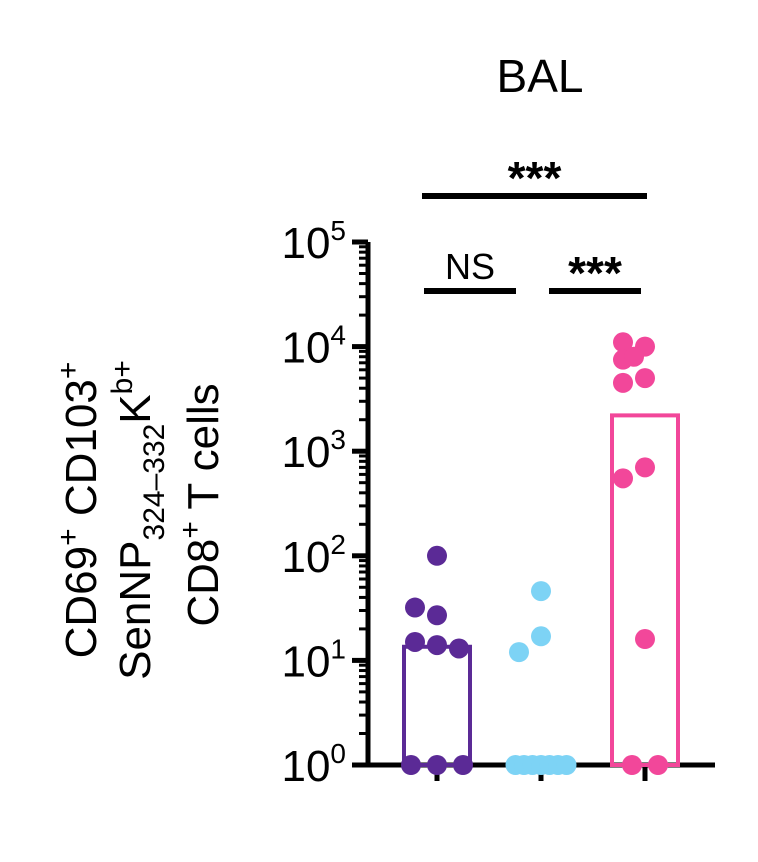  What do you see at coordinates (313, 659) in the screenshot?
I see `y-tick-label: 10¹` at bounding box center [313, 659].